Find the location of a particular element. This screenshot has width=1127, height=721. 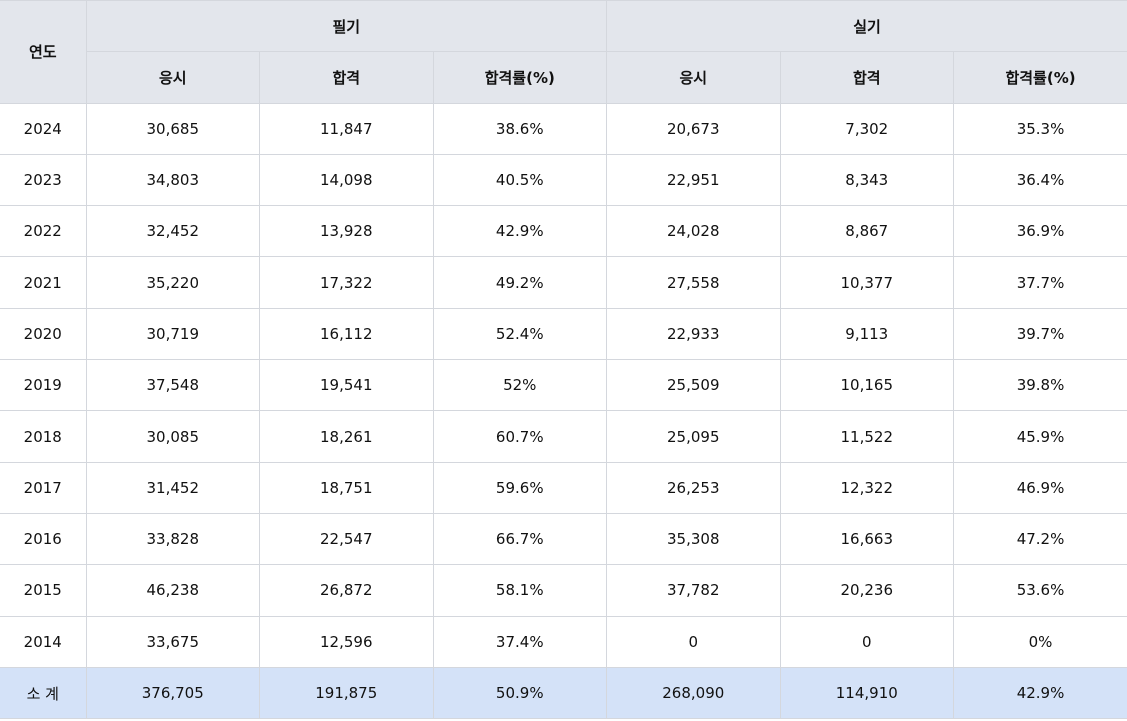

practical-passed-cell: 10,165 is located at coordinates (867, 385).